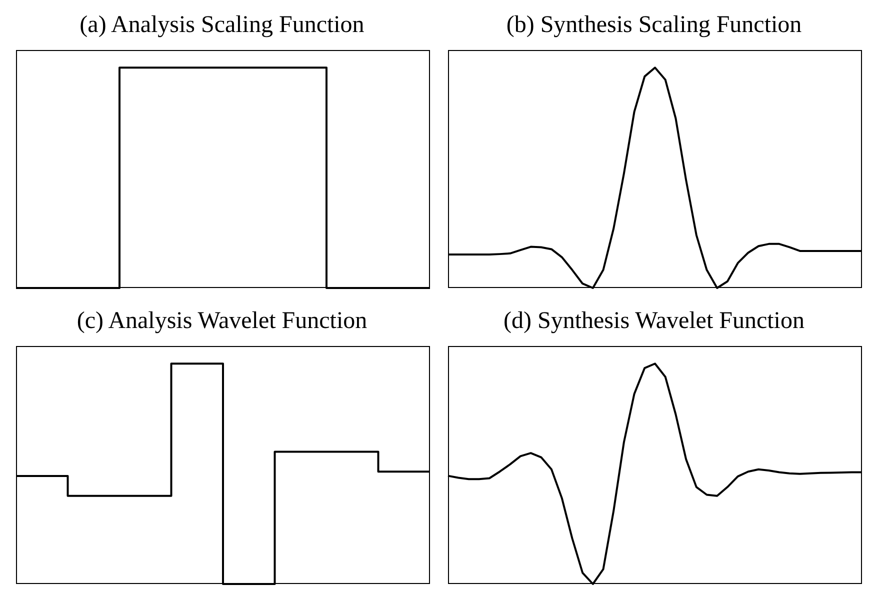 This screenshot has height=604, width=876. What do you see at coordinates (222, 25) in the screenshot?
I see `chart-title: (a) Analysis Scaling Function` at bounding box center [222, 25].